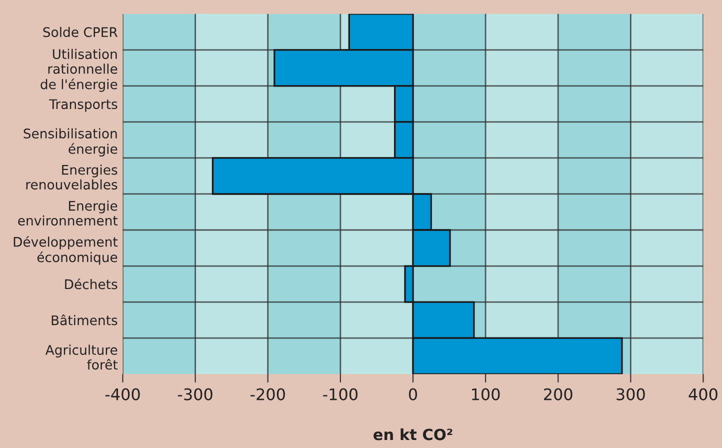 The image size is (722, 448). Describe the element at coordinates (79, 70) in the screenshot. I see `y-tick-label: Utilisation rationnelle de l'énergie` at that location.